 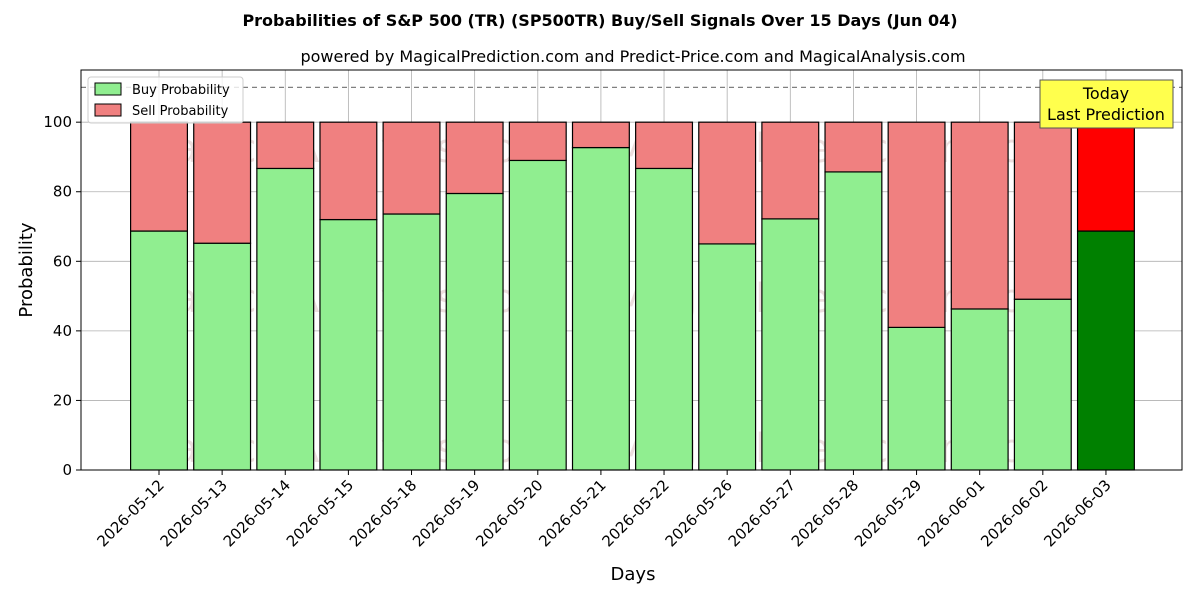 What do you see at coordinates (62, 296) in the screenshot?
I see `y-axis-ticks: 0 20 40 60 80 100` at bounding box center [62, 296].